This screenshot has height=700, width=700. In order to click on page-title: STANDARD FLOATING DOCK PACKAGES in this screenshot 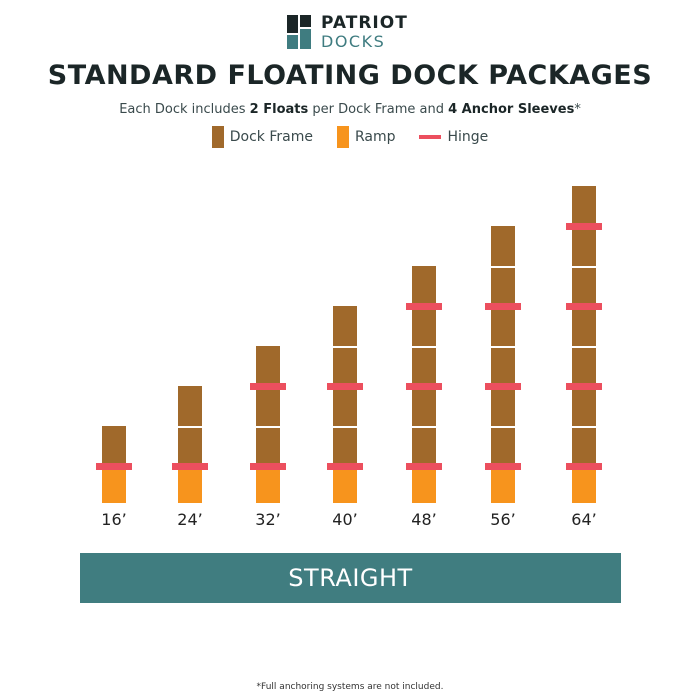, I will do `click(350, 75)`.